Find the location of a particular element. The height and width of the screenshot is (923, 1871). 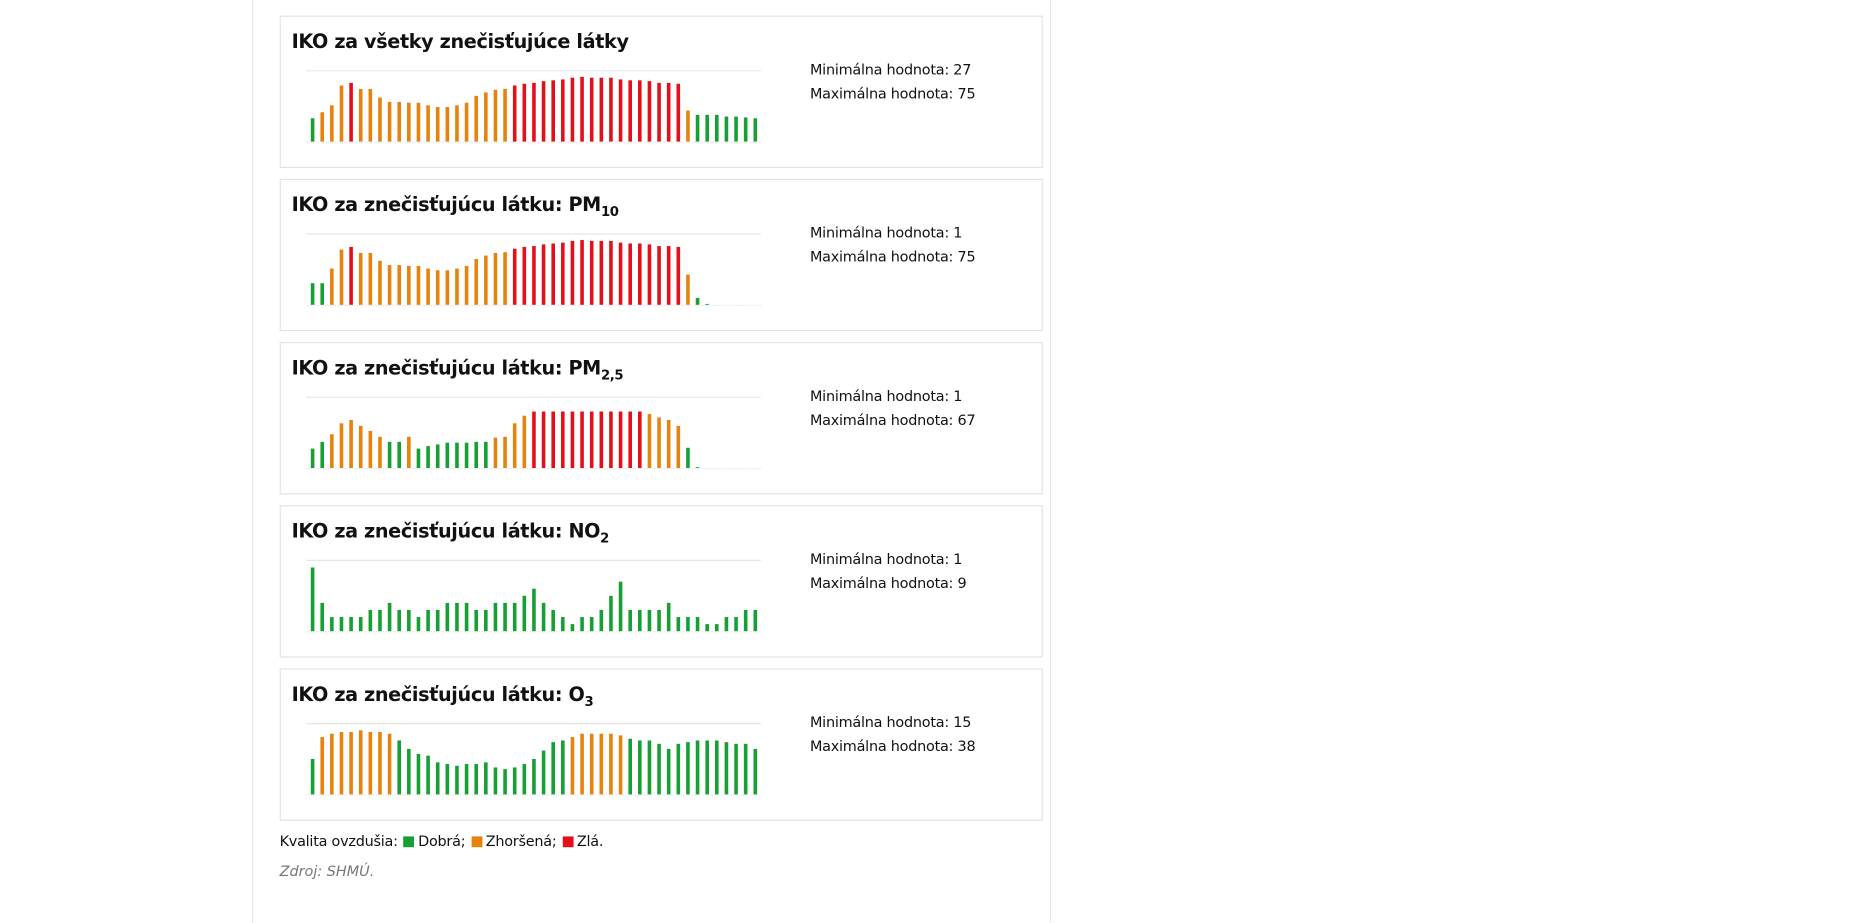

panel-title: IKO za všetky znečisťujúce látky is located at coordinates (460, 41).